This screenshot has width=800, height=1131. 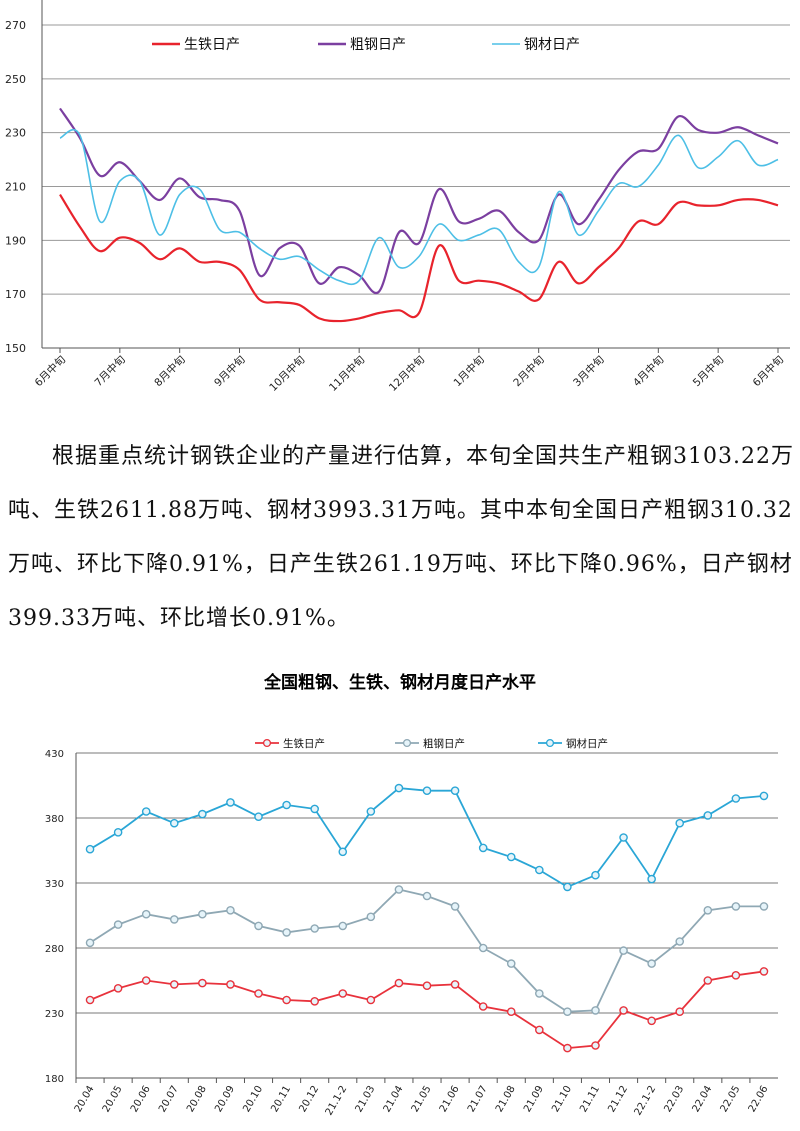 What do you see at coordinates (618, 1099) in the screenshot?
I see `x-tick-label-21-12: 21.12` at bounding box center [618, 1099].